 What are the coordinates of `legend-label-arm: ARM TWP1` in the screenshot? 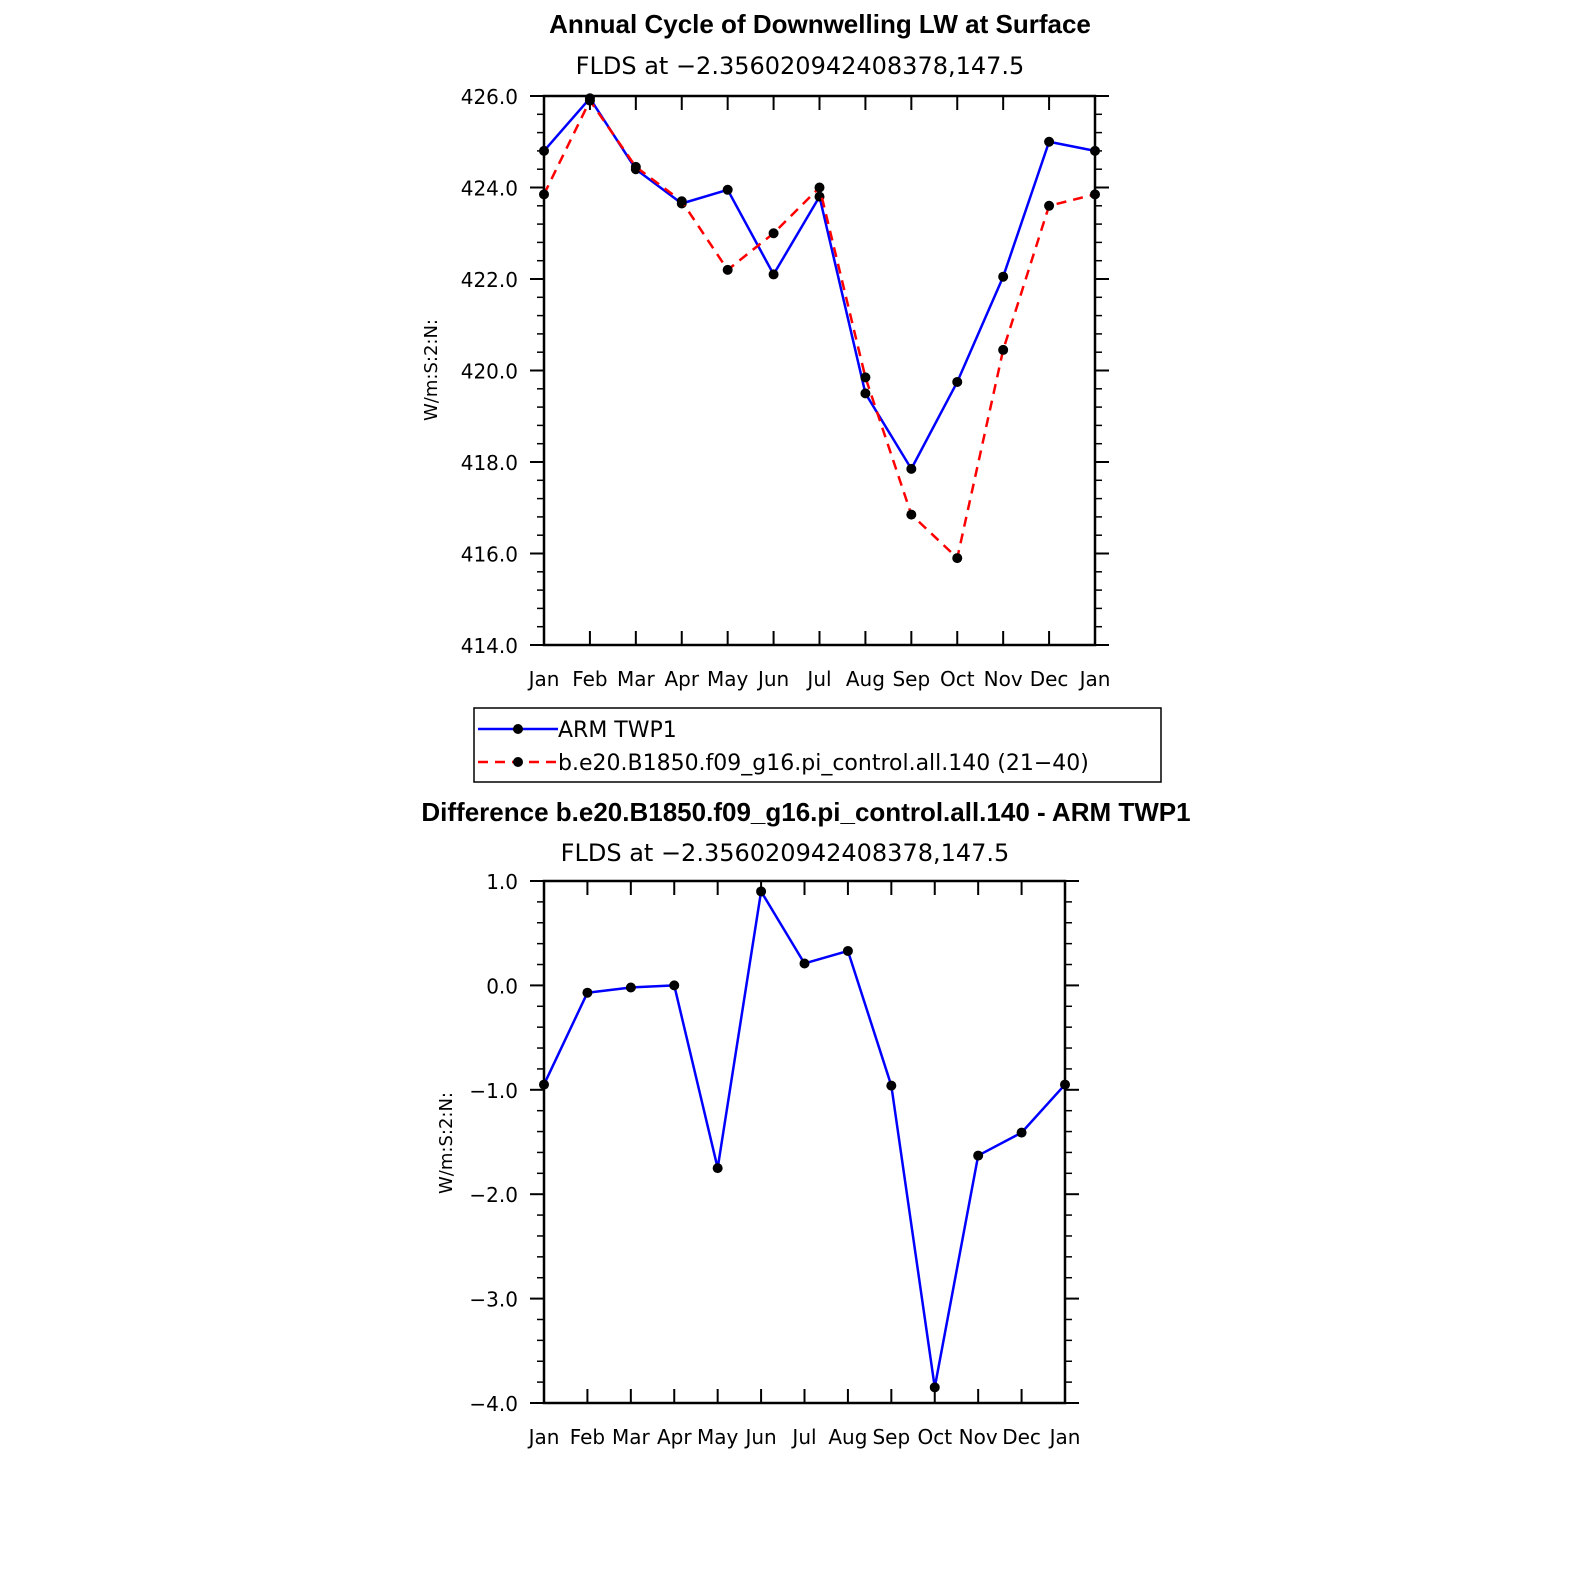 It's located at (617, 730).